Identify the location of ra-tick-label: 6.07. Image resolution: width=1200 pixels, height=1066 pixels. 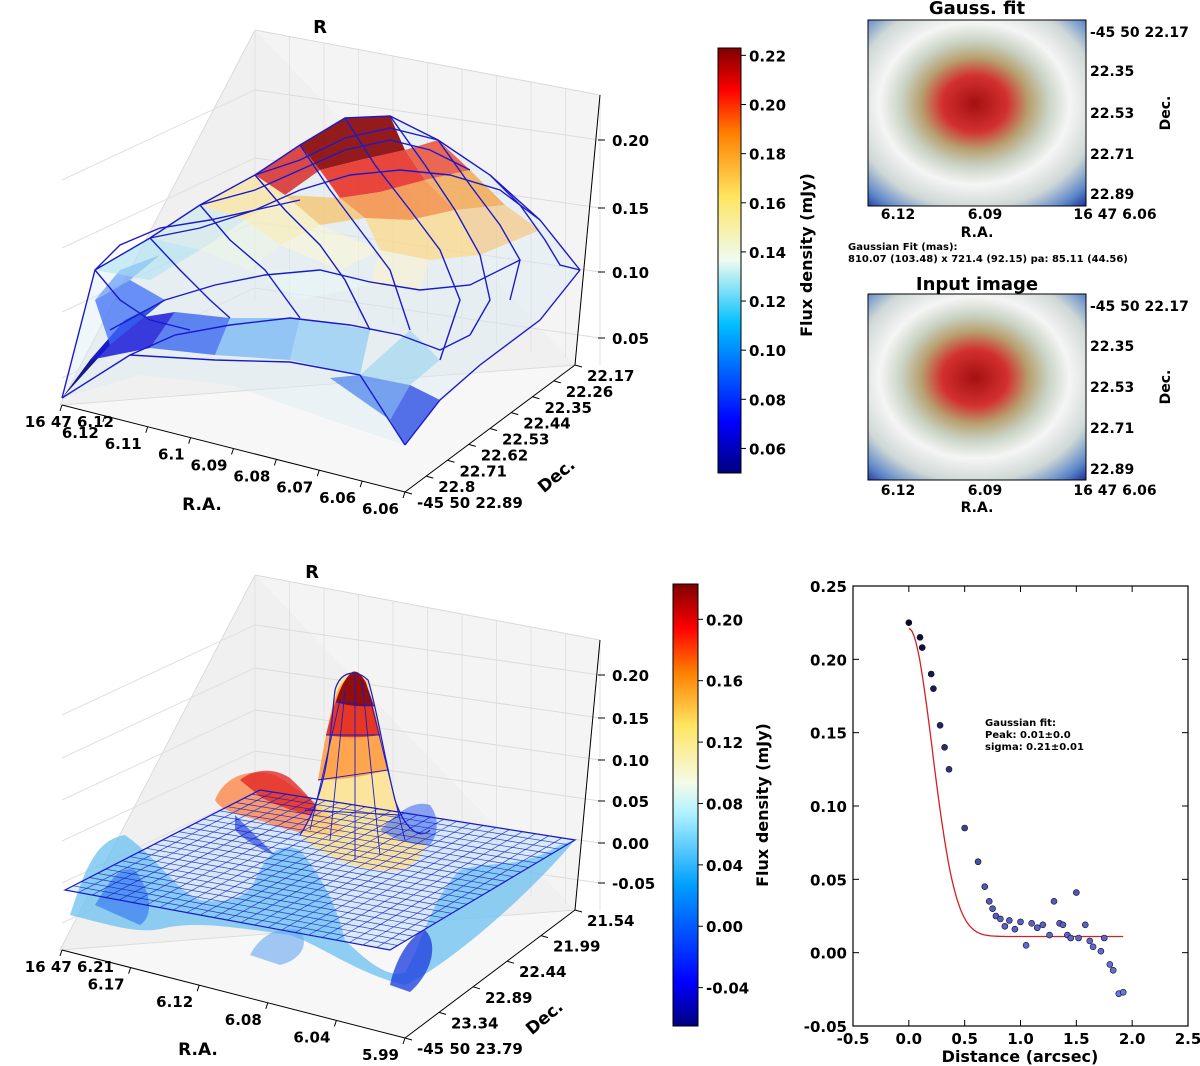
(294, 487).